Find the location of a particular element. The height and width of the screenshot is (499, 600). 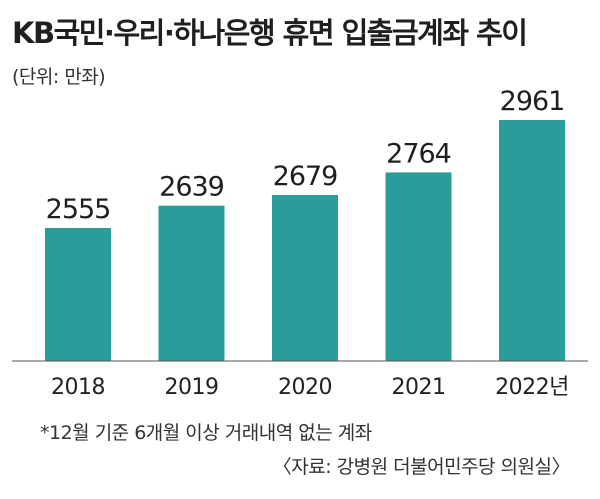

bar-2021 is located at coordinates (418, 266).